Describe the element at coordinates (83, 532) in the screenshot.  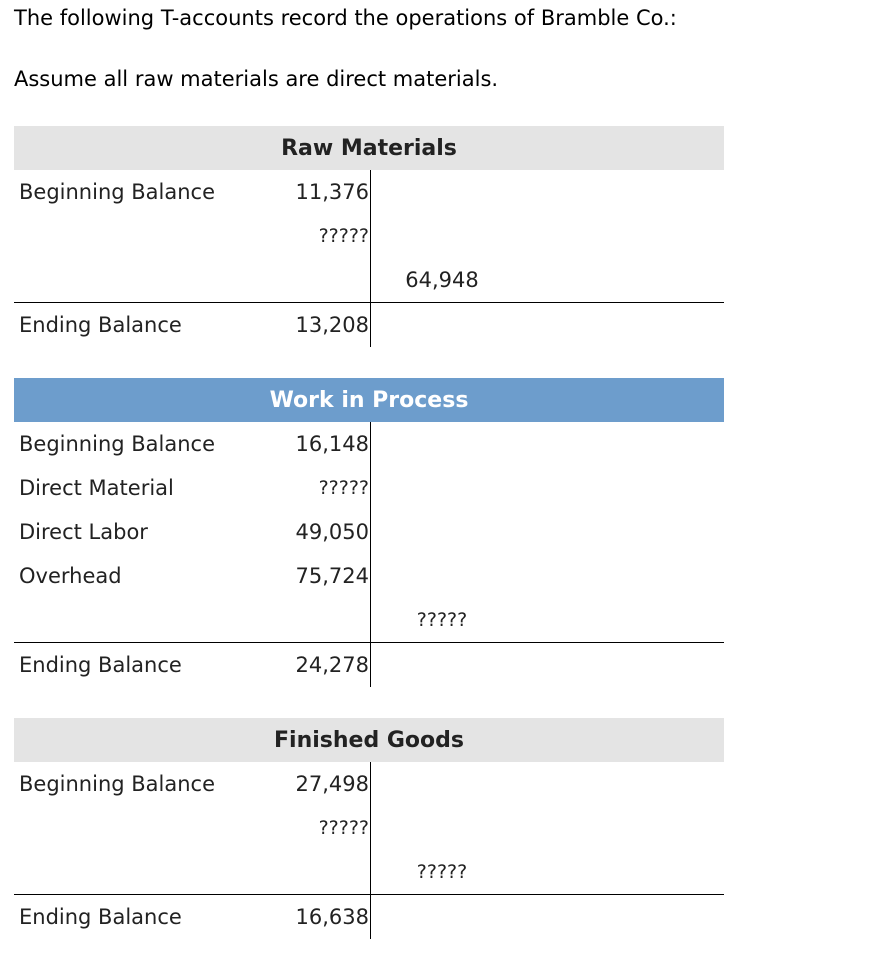
I see `direct-labor-label: Direct Labor` at that location.